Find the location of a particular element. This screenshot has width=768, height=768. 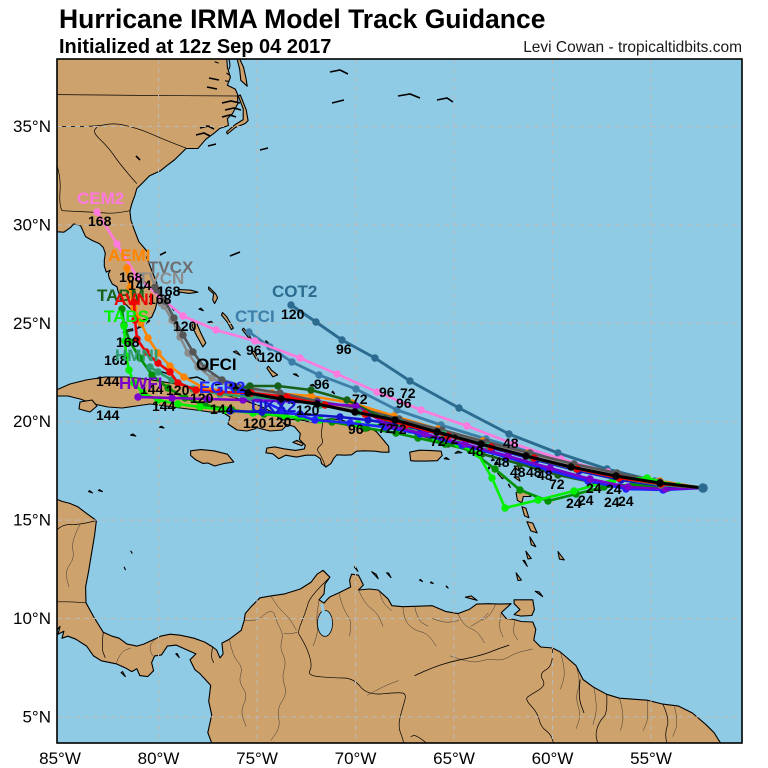

svg-text: EGR2 is located at coordinates (222, 387).